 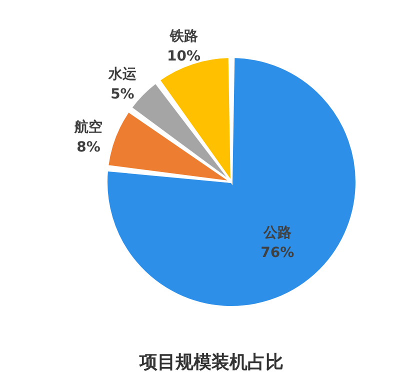 I want to click on data-label: 76%, so click(x=277, y=253).